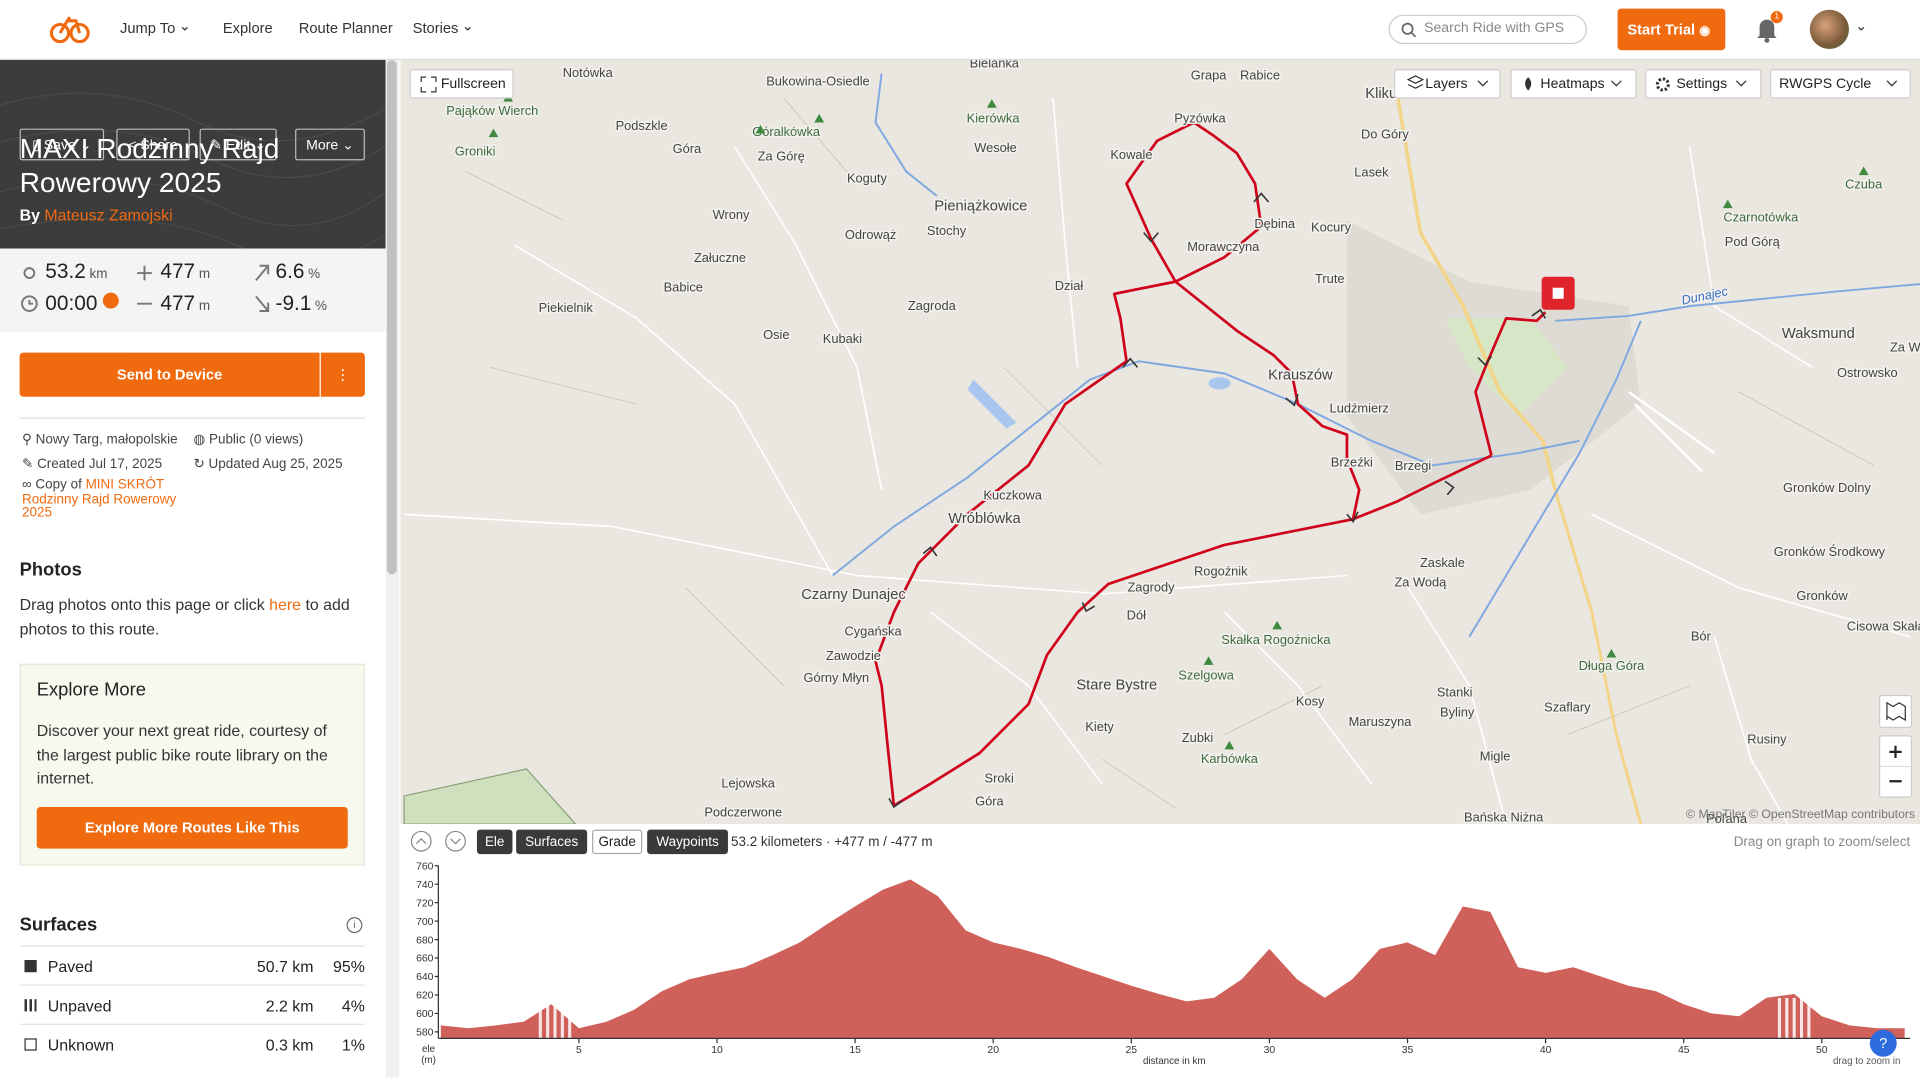  I want to click on more-button: More ⌄, so click(330, 144).